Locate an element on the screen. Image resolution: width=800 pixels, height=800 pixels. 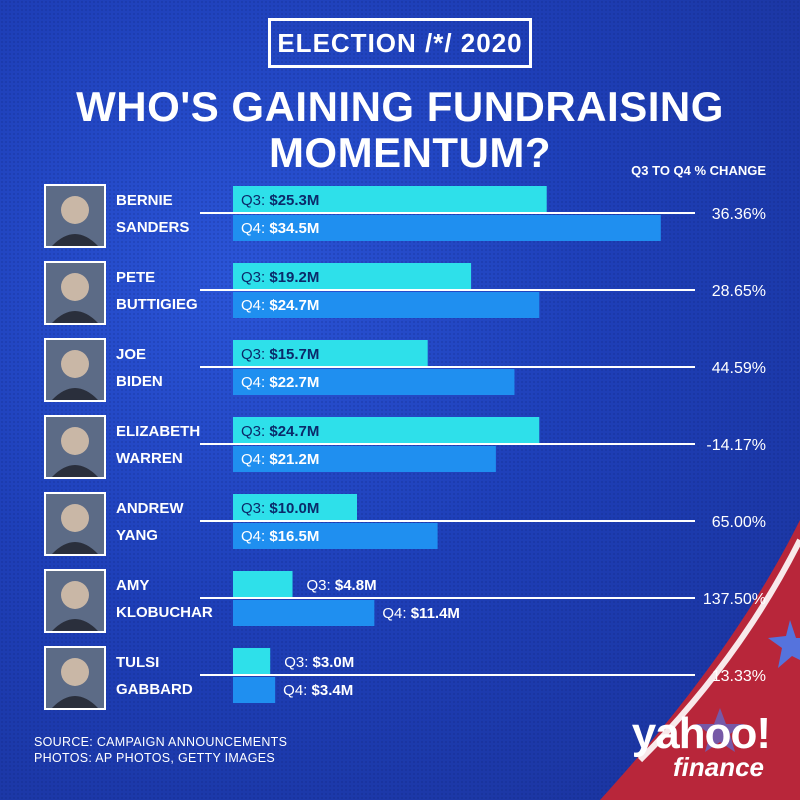
logo-subtext: finance is located at coordinates (718, 767).